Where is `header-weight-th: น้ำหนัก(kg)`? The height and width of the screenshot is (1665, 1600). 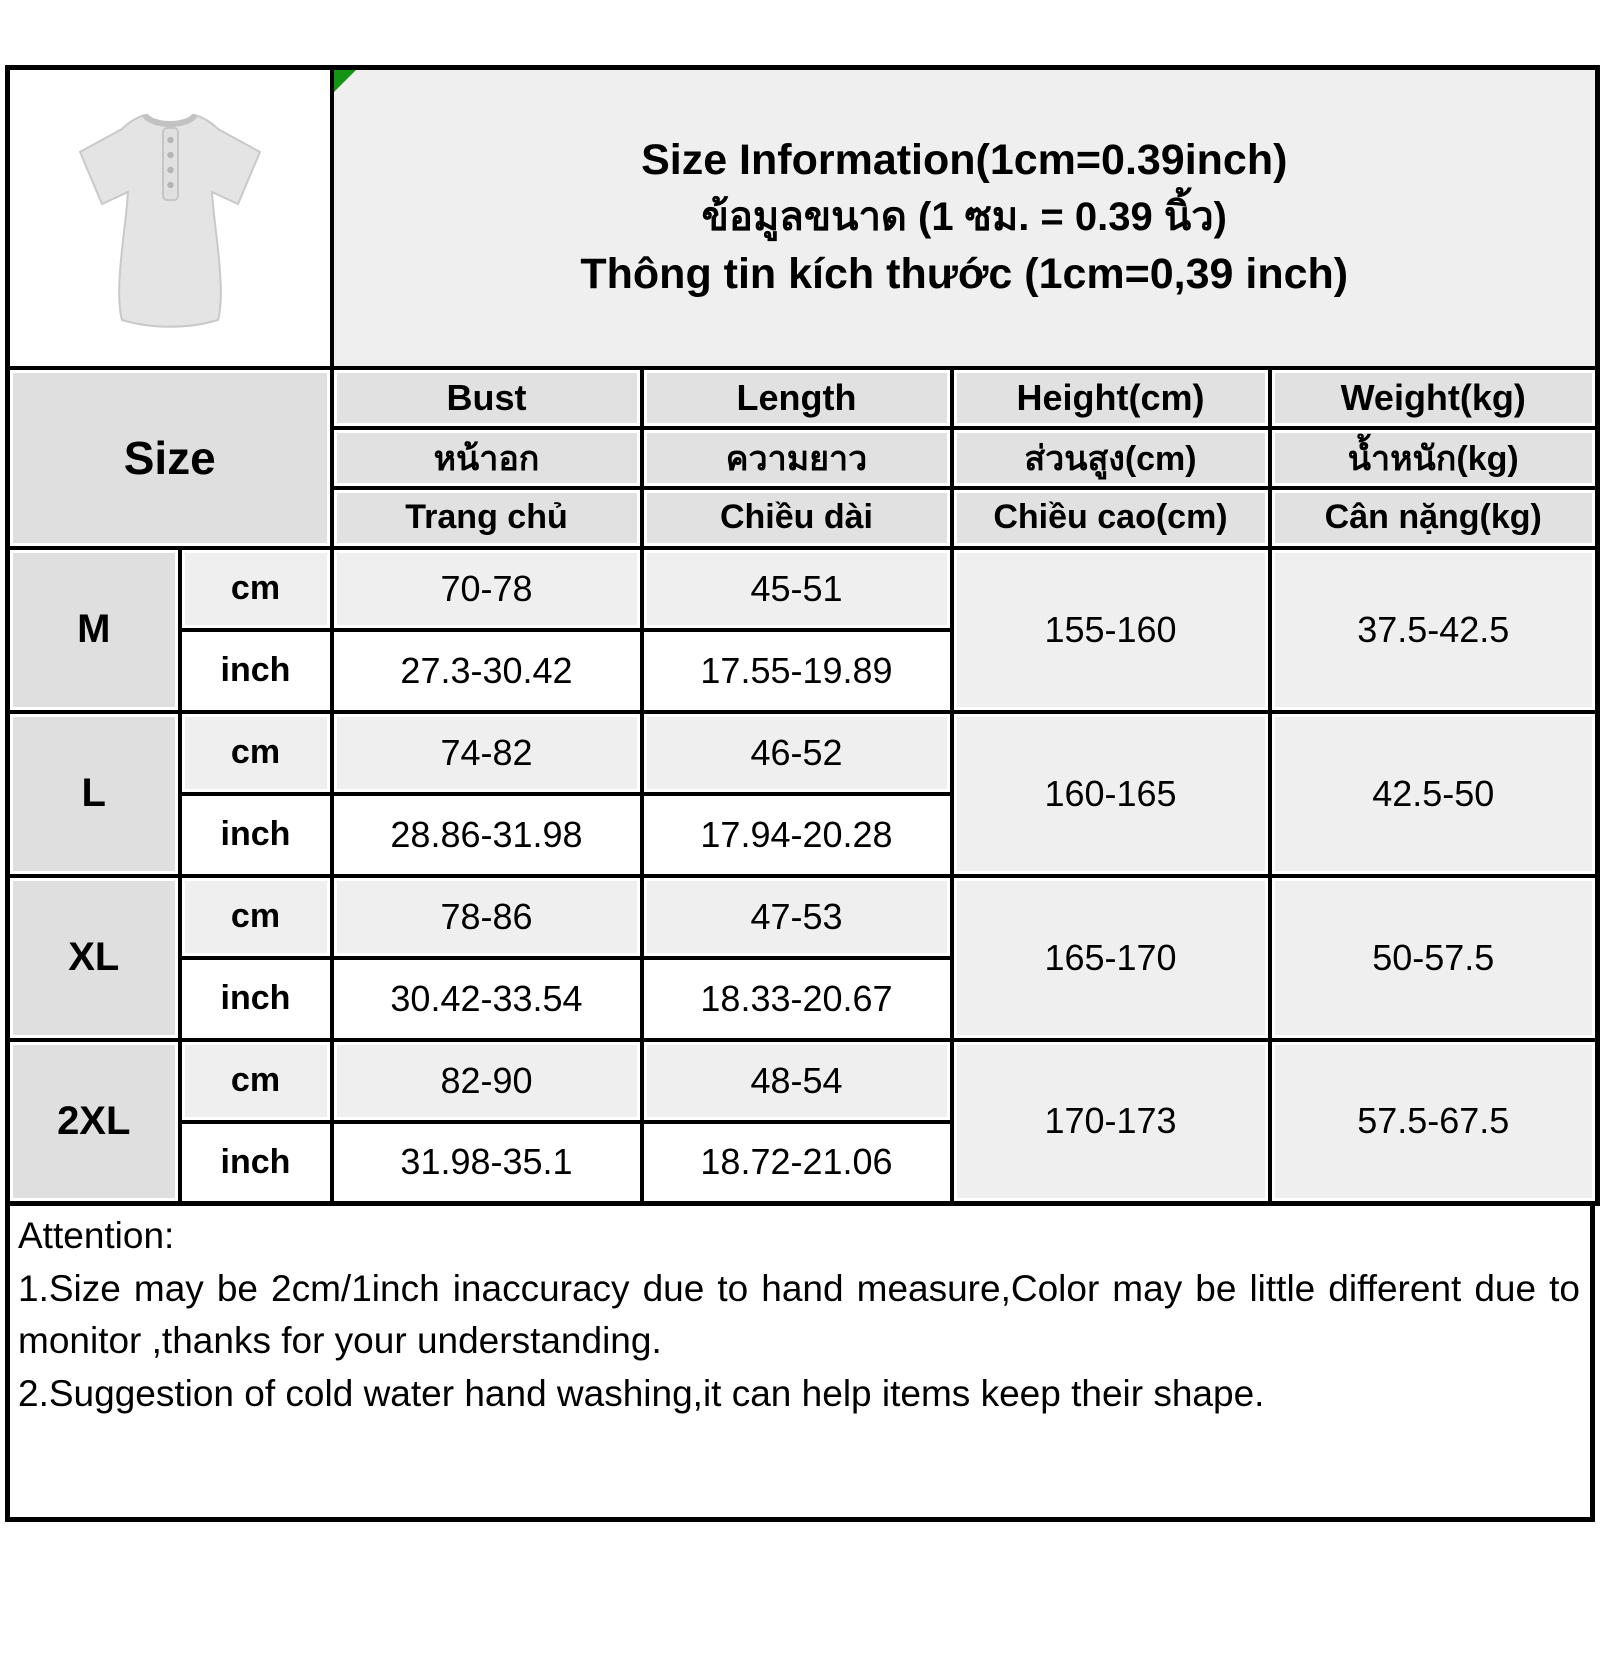
header-weight-th: น้ำหนัก(kg) is located at coordinates (1433, 457).